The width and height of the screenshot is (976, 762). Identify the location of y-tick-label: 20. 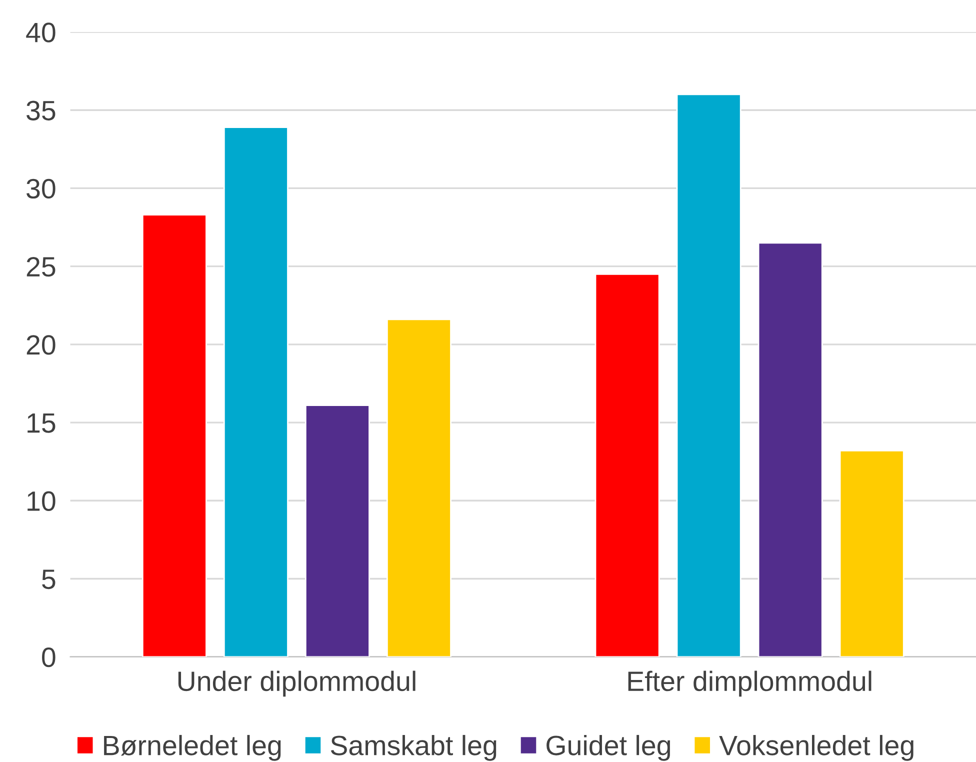
(41, 345).